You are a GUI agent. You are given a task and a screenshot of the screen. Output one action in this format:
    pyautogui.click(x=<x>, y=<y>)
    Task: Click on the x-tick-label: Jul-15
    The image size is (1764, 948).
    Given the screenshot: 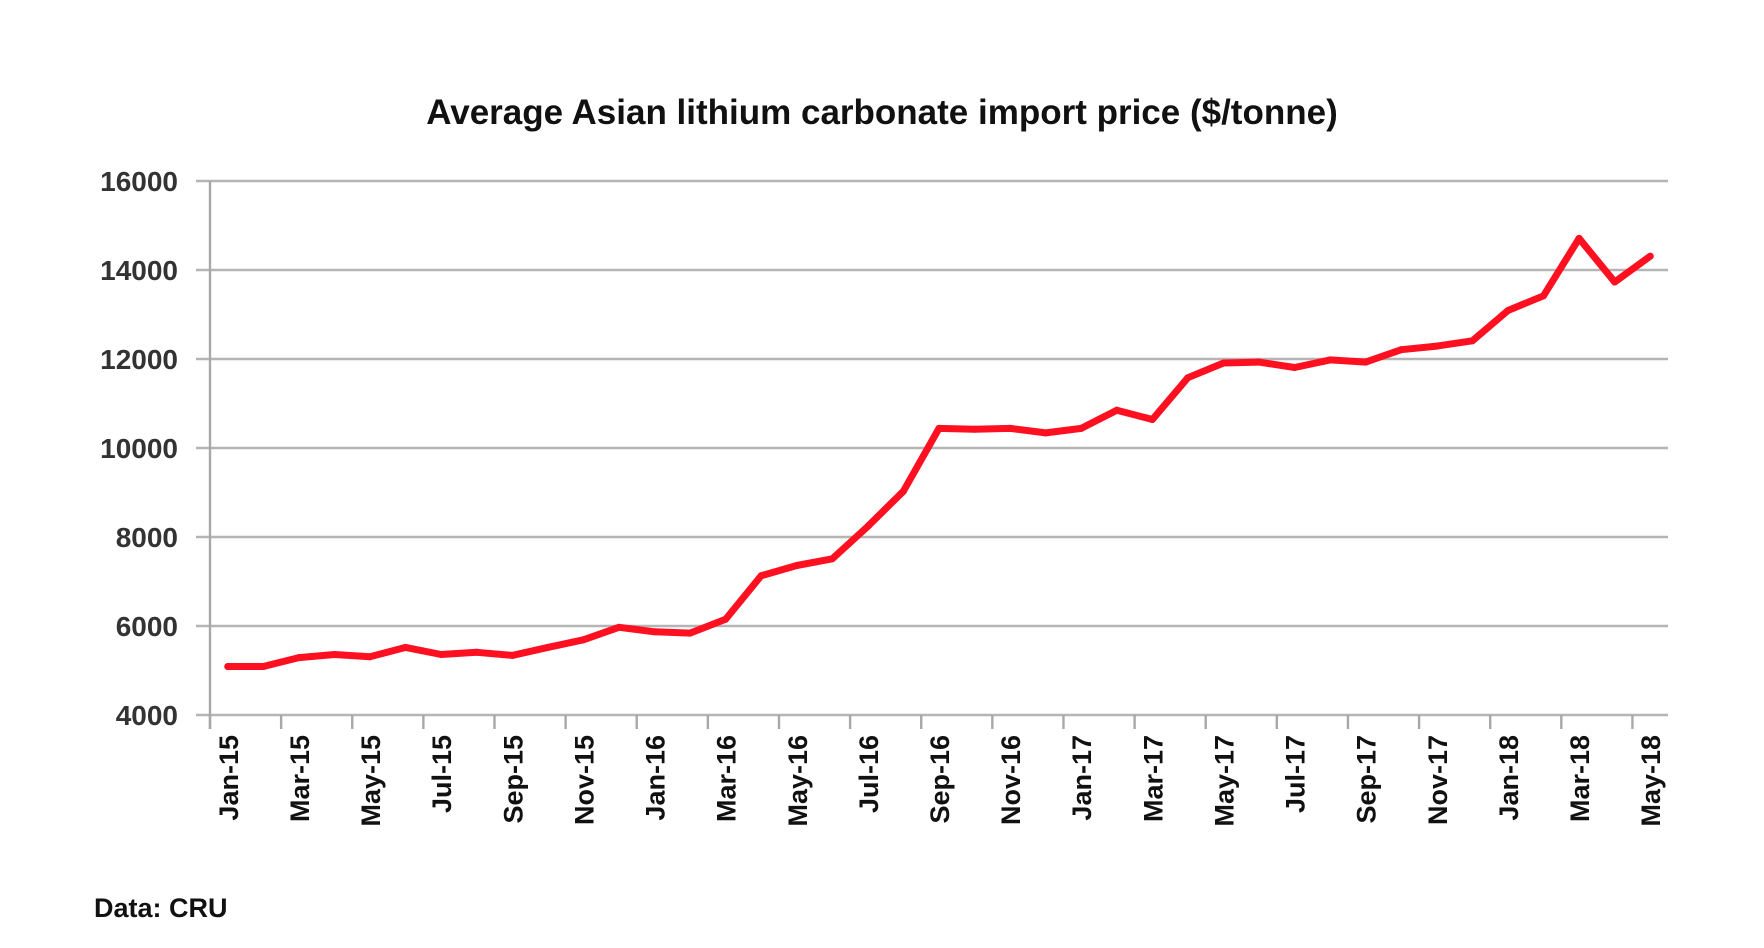 What is the action you would take?
    pyautogui.click(x=442, y=774)
    